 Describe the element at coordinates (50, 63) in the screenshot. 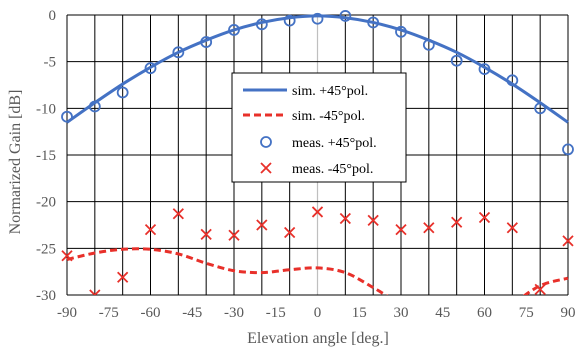

I see `y-tick-label: -5` at that location.